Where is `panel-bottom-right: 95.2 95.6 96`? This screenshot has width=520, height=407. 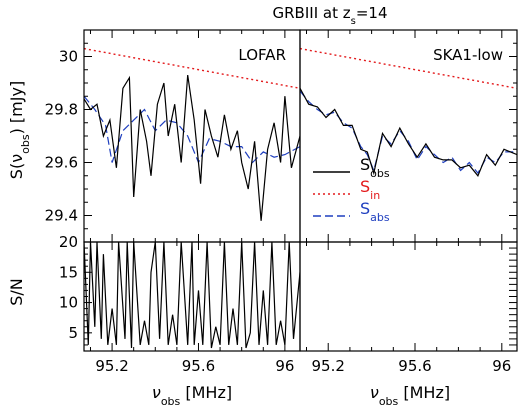
panel-bottom-right: 95.2 95.6 96 is located at coordinates (408, 308).